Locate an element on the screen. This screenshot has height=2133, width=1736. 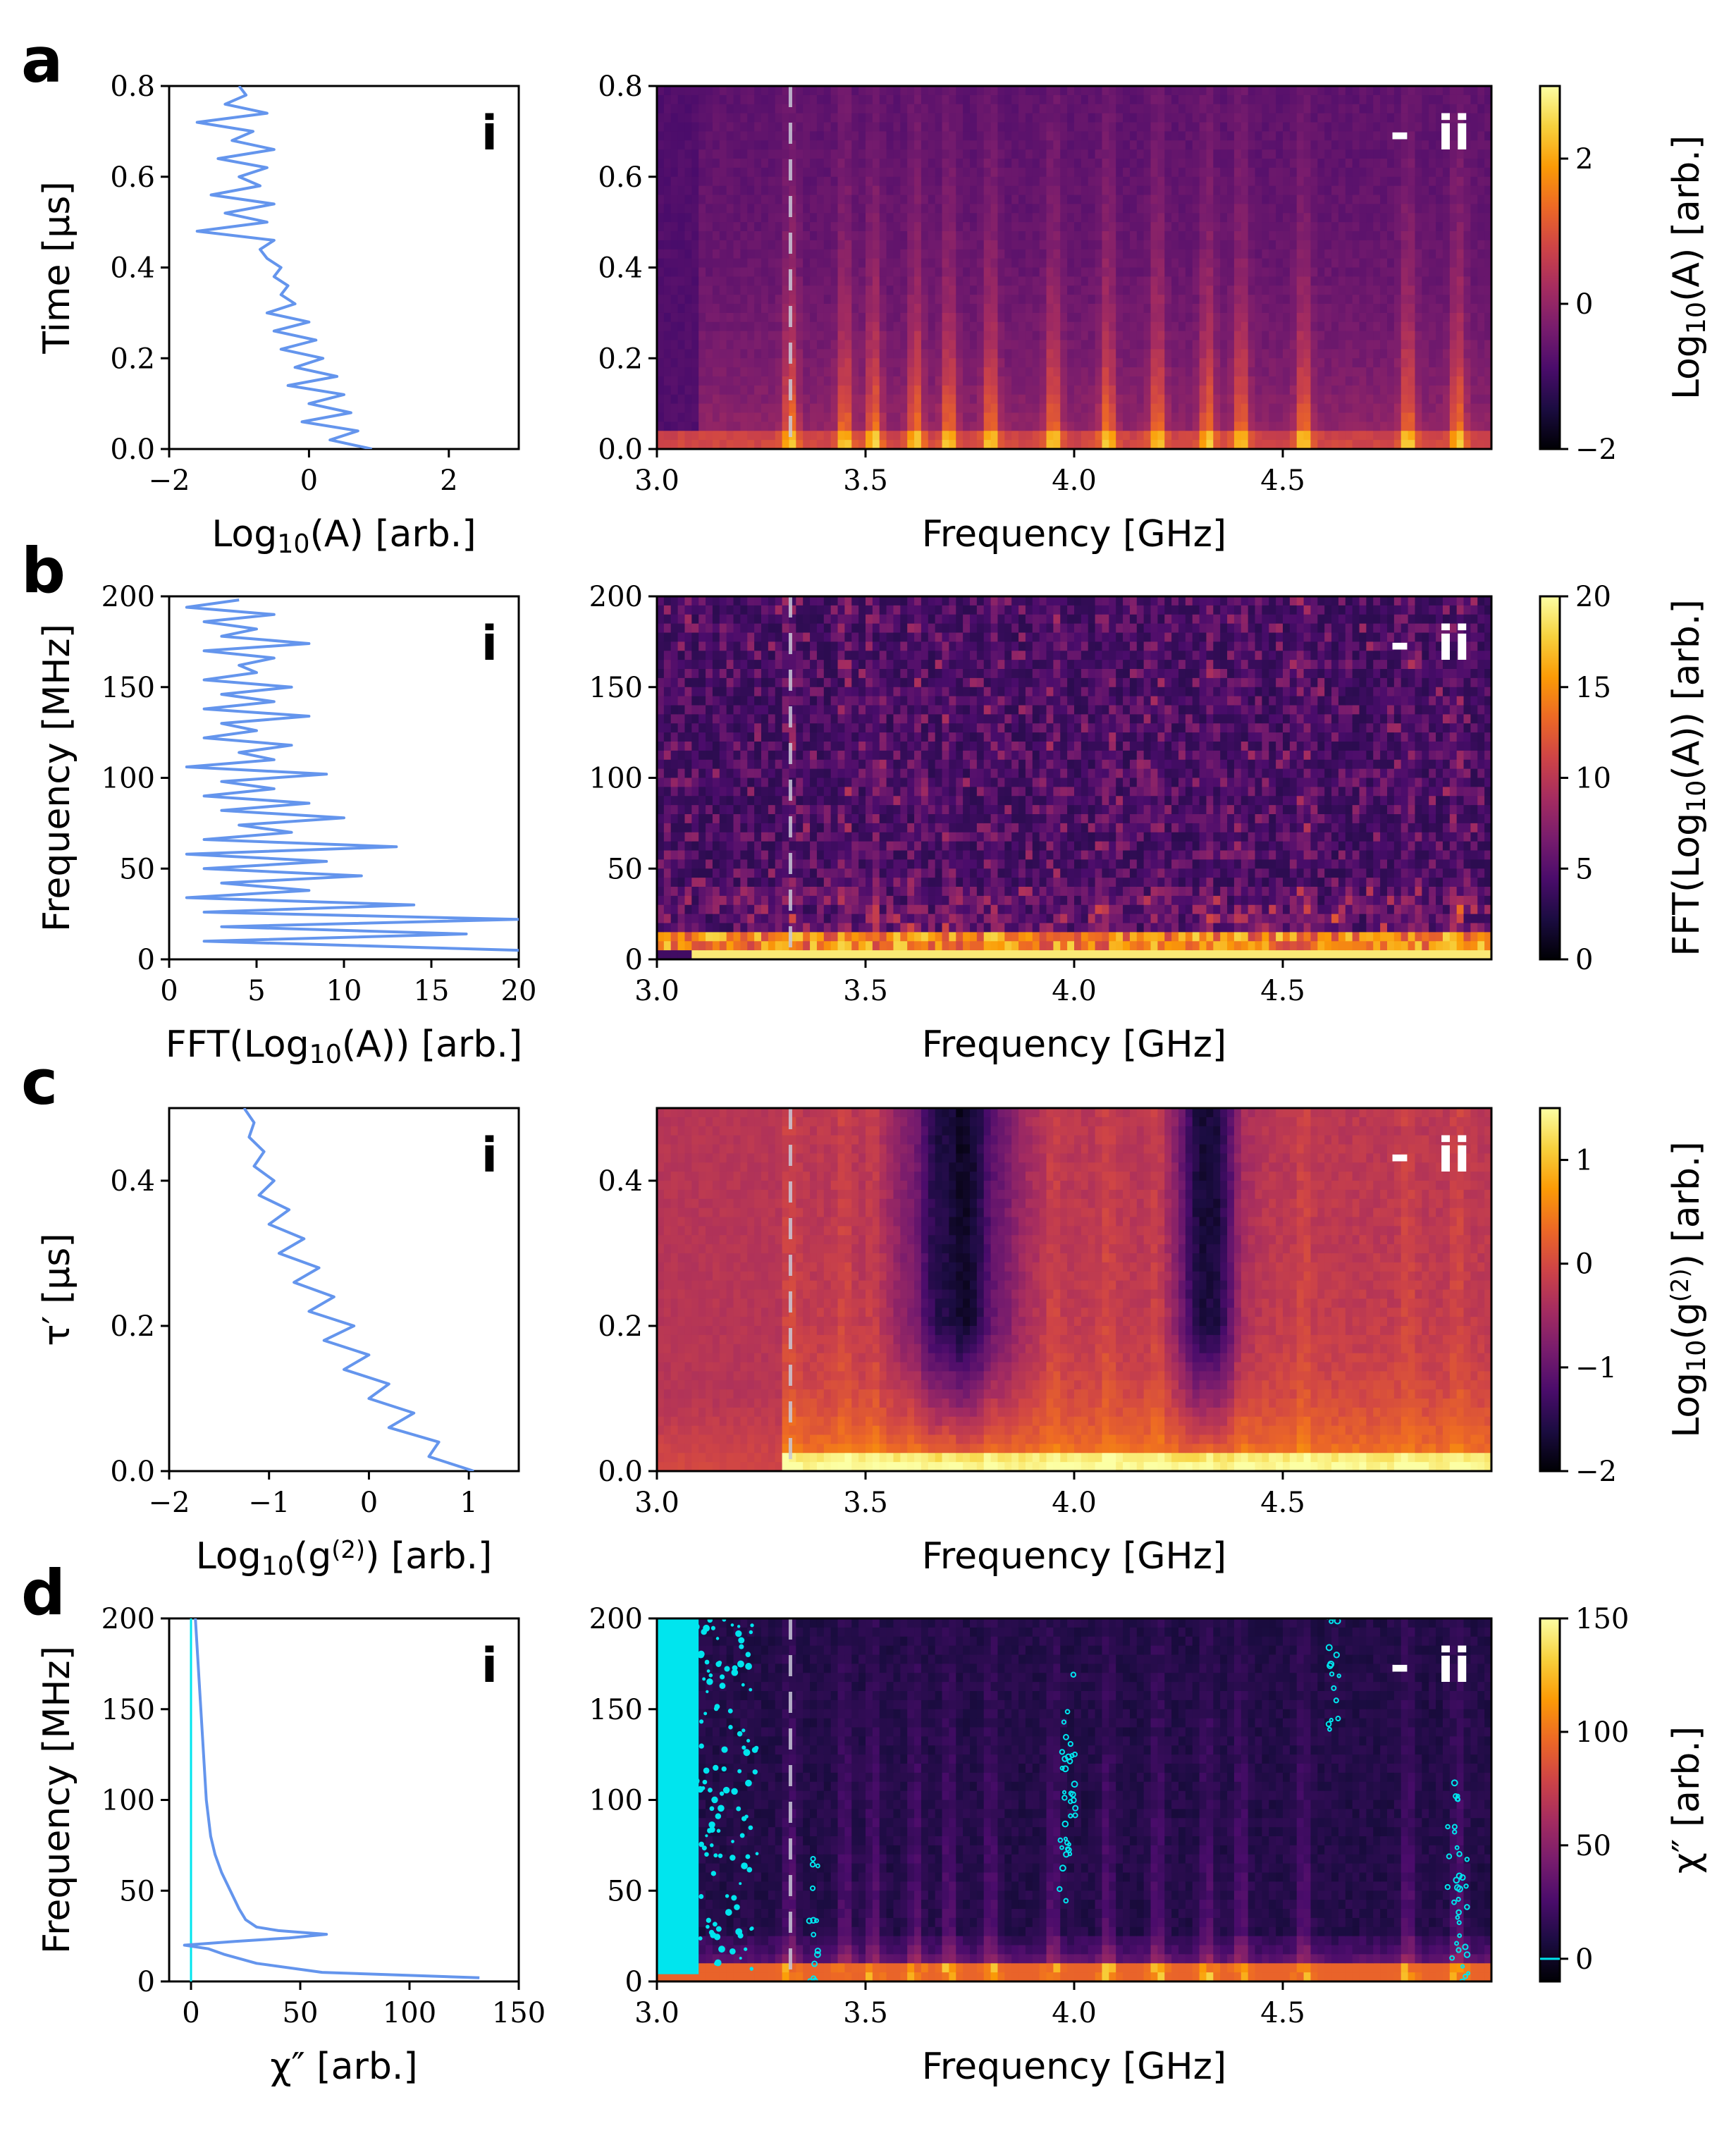
left-ytick-label: 0.4 is located at coordinates (132, 1182).